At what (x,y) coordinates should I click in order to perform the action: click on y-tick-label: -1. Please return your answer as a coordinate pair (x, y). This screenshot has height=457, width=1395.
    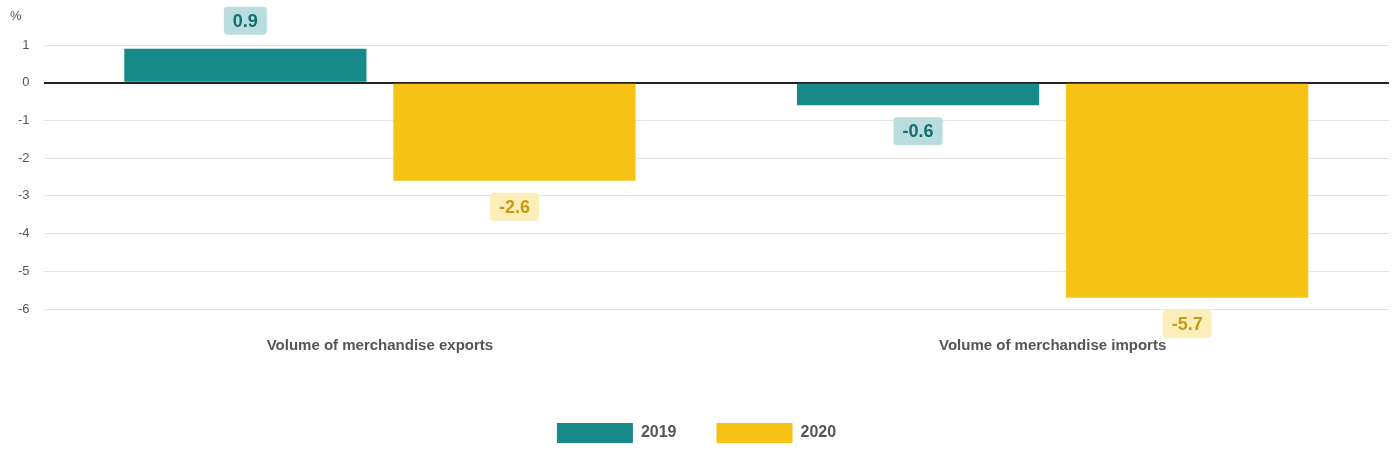
    Looking at the image, I should click on (24, 120).